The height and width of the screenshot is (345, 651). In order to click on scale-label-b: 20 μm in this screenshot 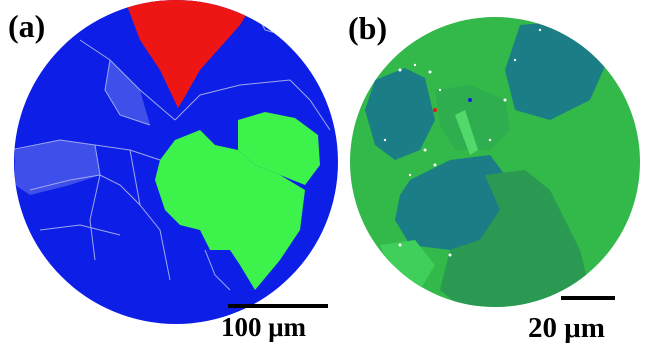, I will do `click(566, 328)`.